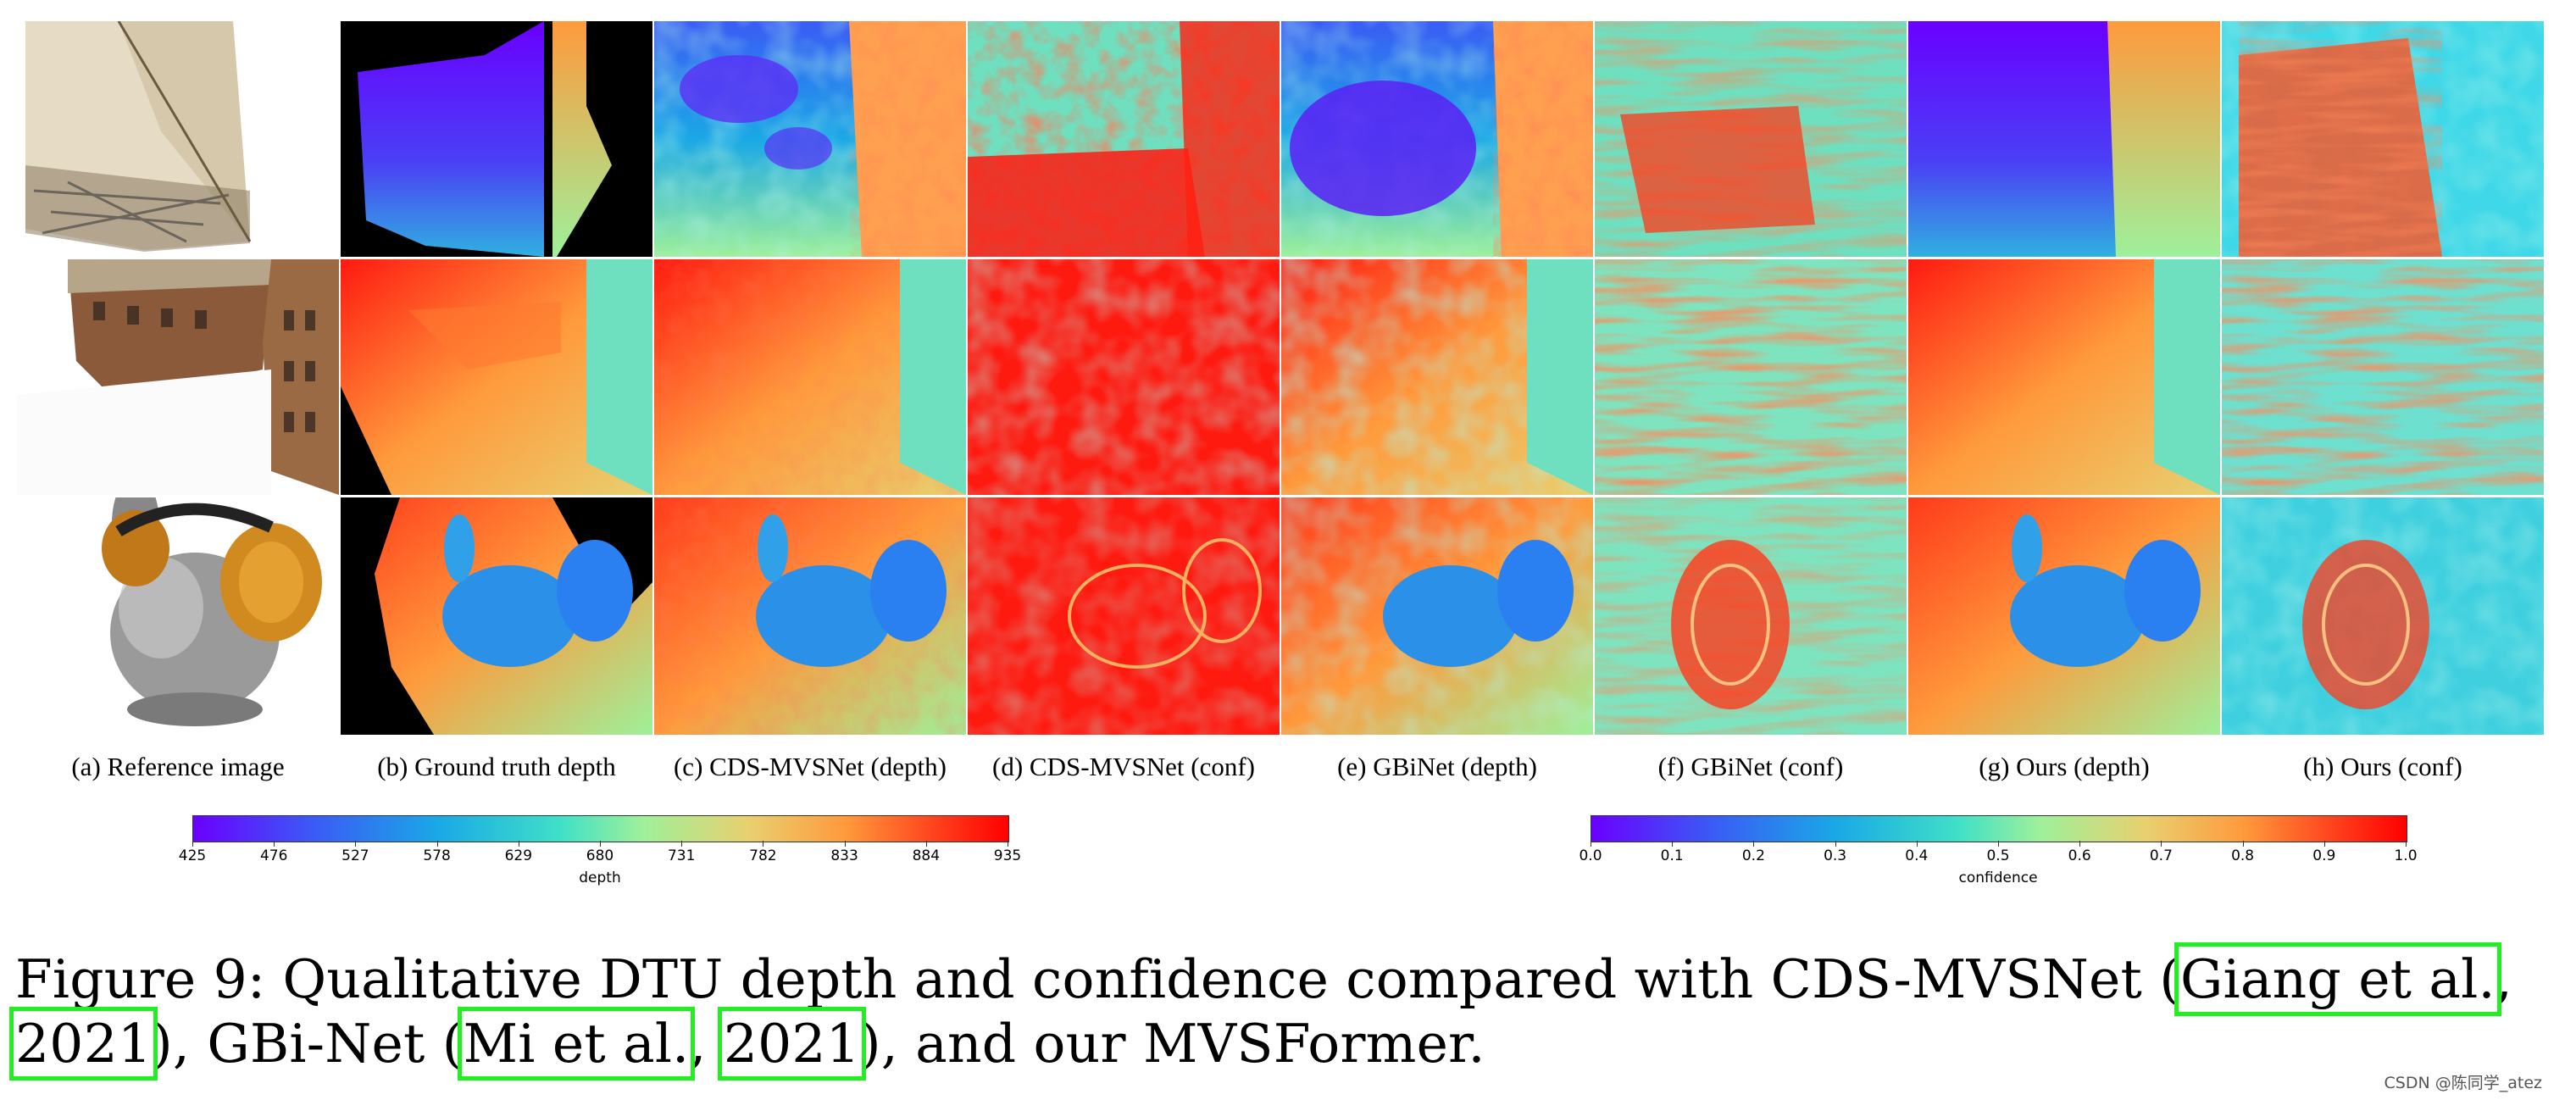  What do you see at coordinates (810, 139) in the screenshot?
I see `cds-depth-row1` at bounding box center [810, 139].